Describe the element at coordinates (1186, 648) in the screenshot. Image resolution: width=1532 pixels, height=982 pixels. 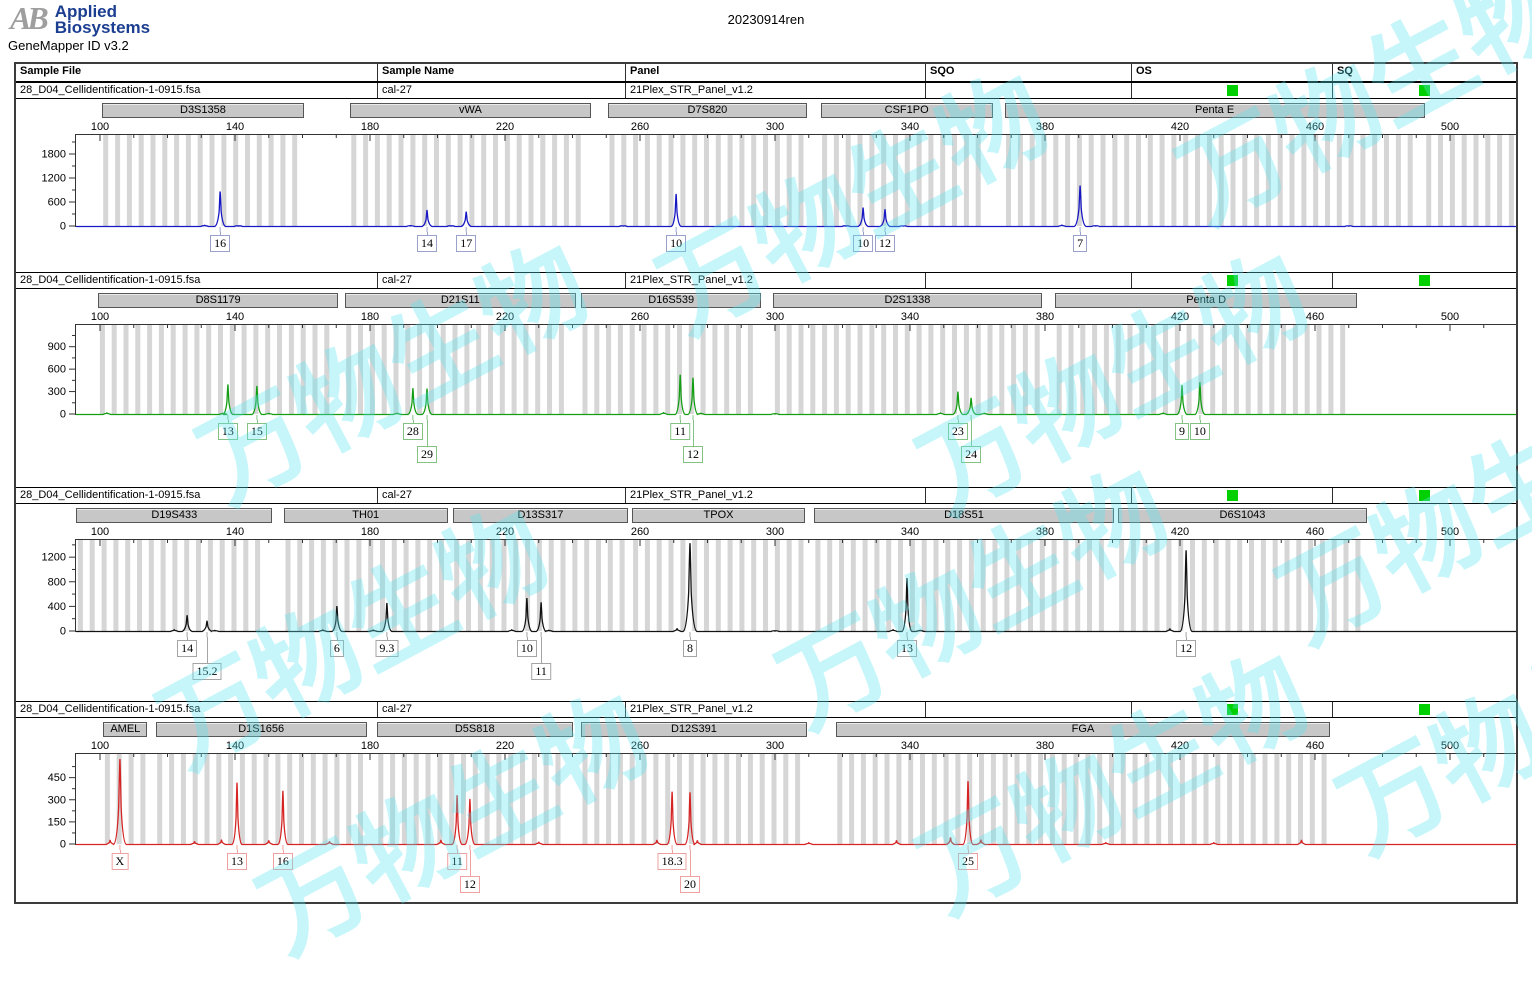
I see `allele-label-d6s1043-12: 12` at that location.